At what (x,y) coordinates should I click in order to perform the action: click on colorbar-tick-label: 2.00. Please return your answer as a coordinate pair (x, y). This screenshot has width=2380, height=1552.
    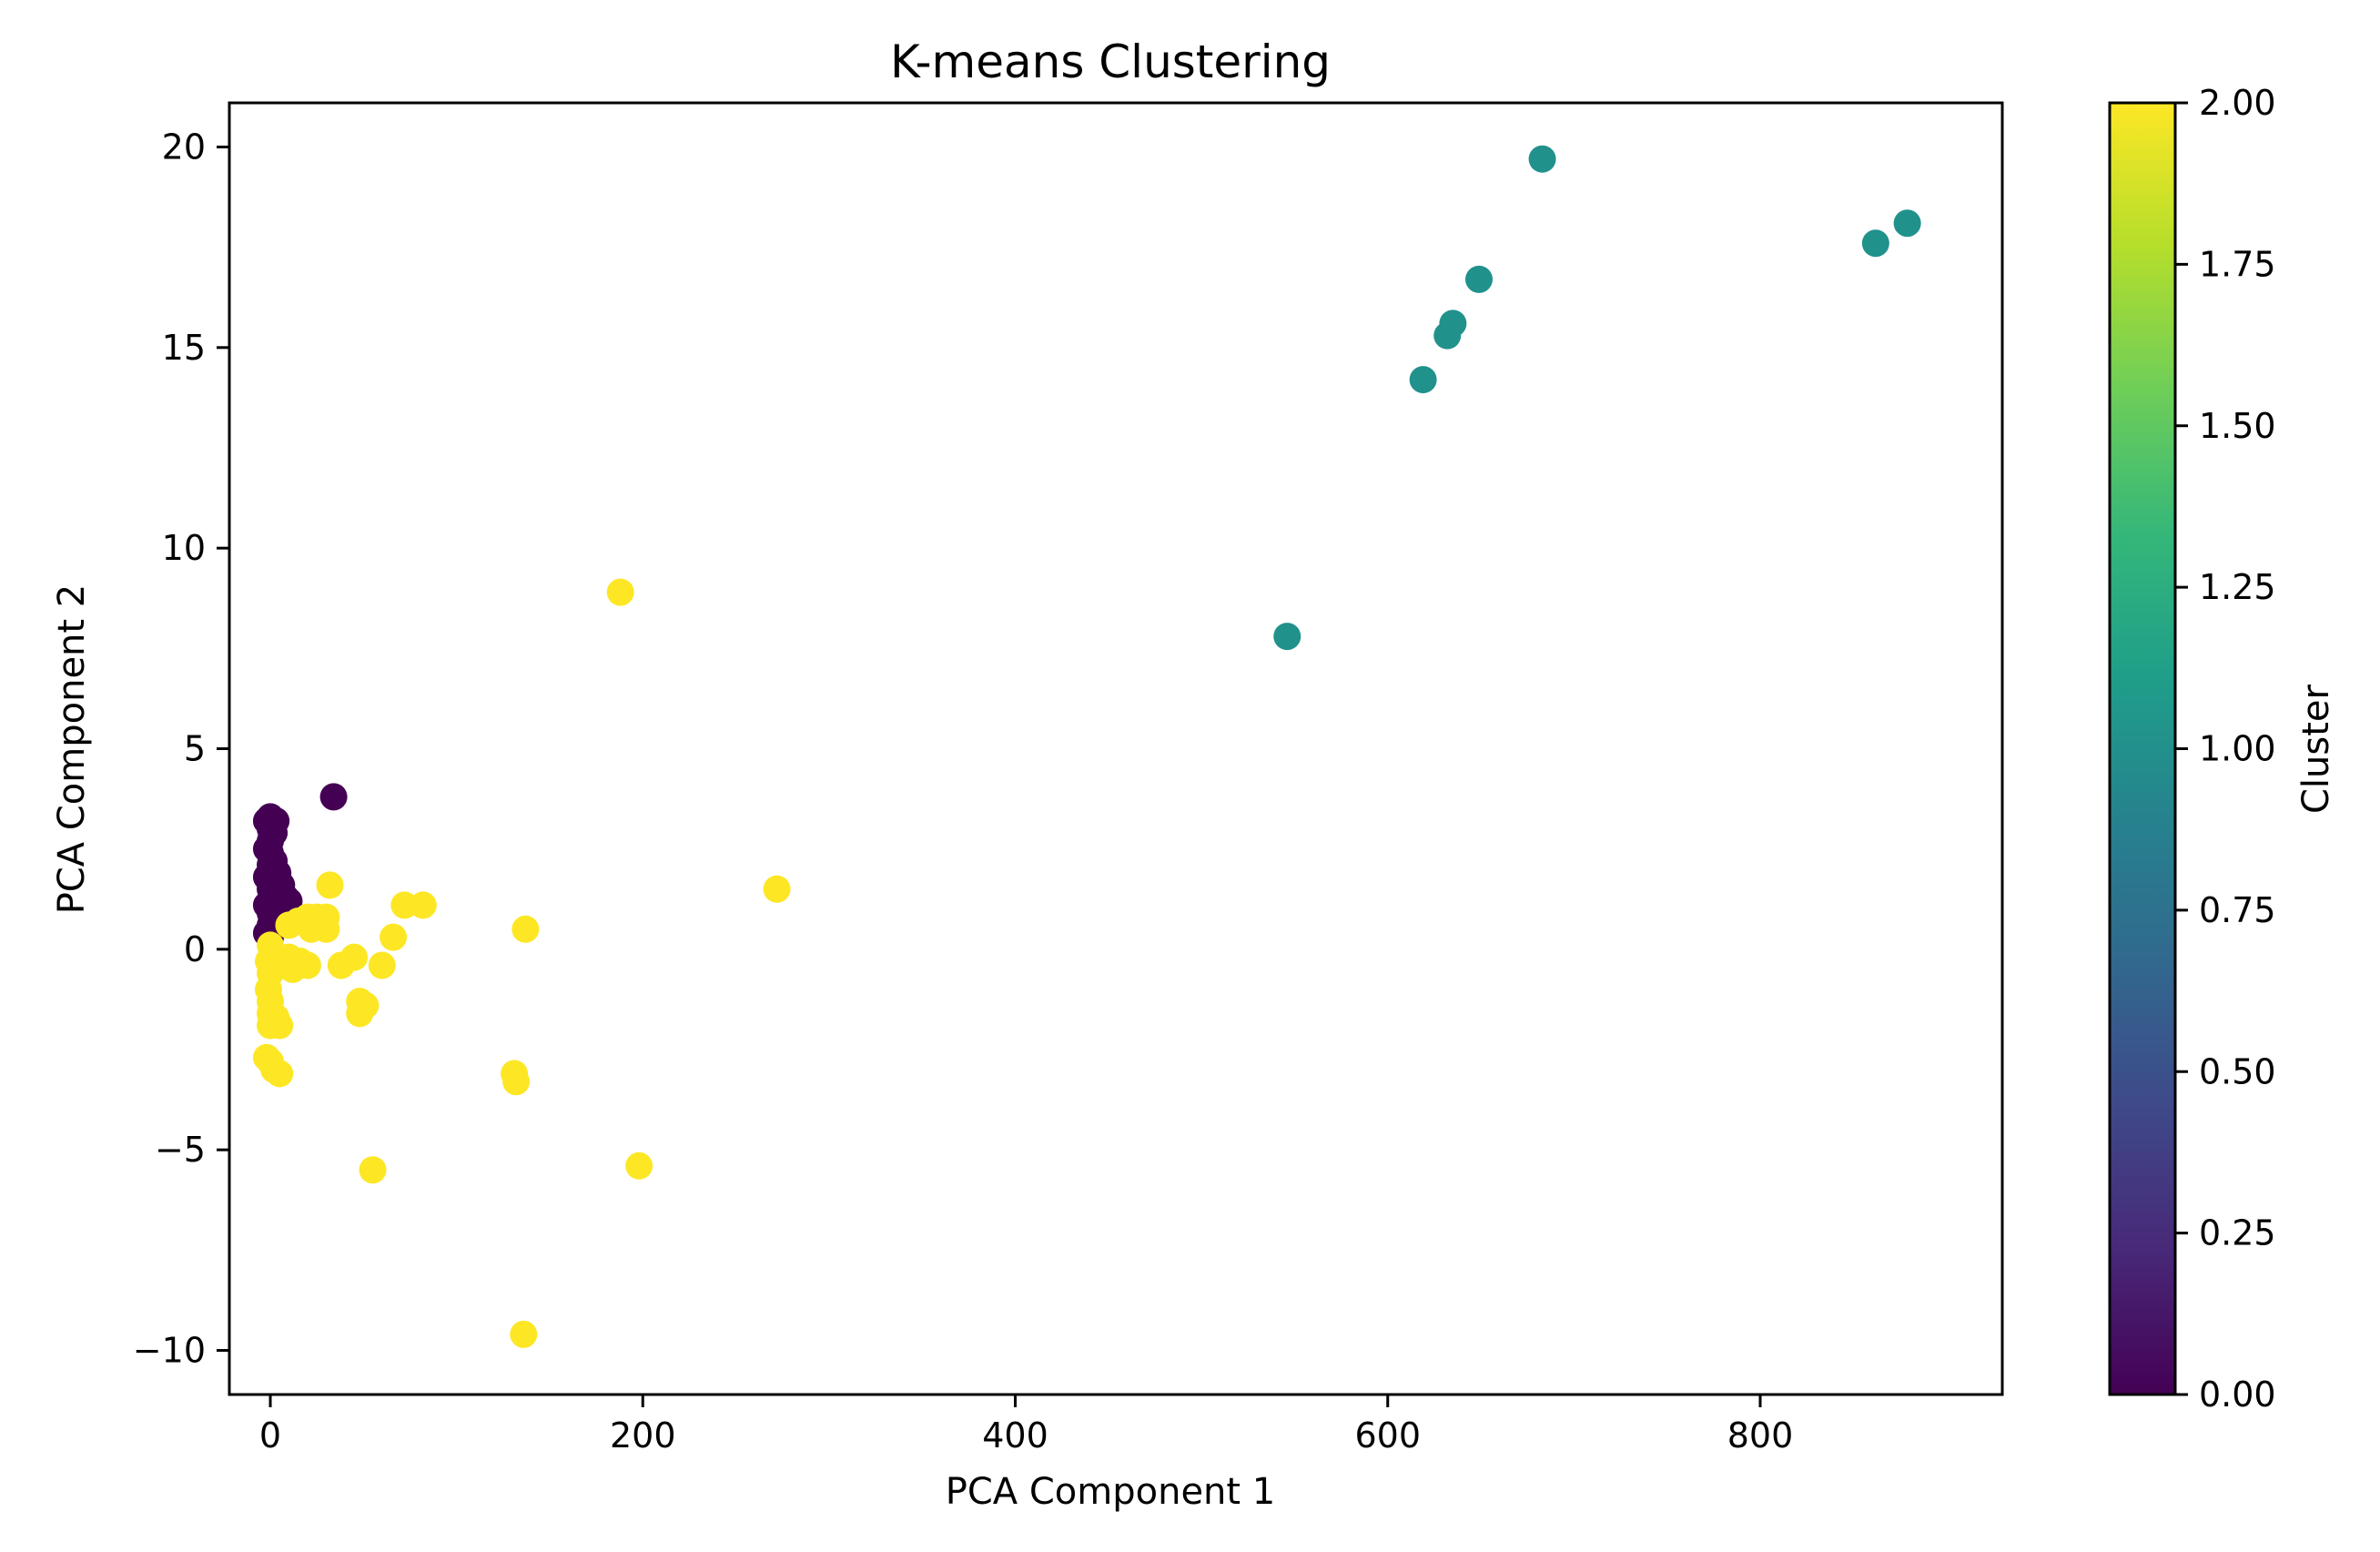
    Looking at the image, I should click on (2238, 103).